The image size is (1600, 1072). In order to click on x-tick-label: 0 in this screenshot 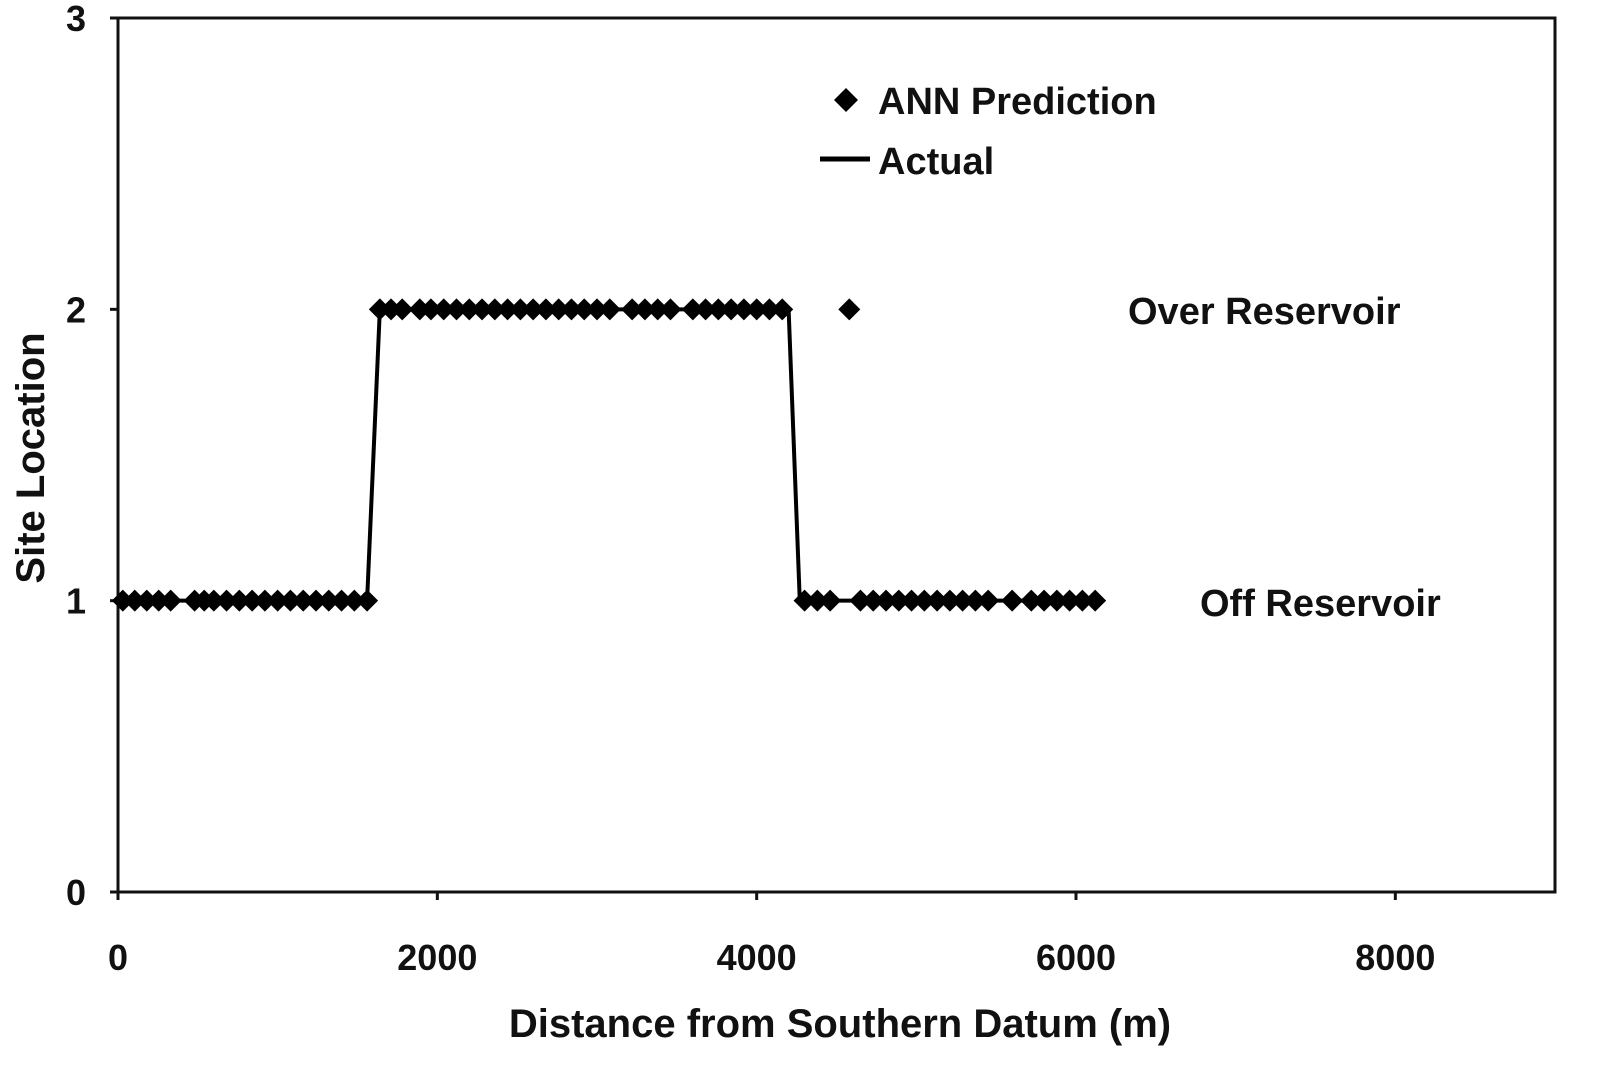, I will do `click(118, 957)`.